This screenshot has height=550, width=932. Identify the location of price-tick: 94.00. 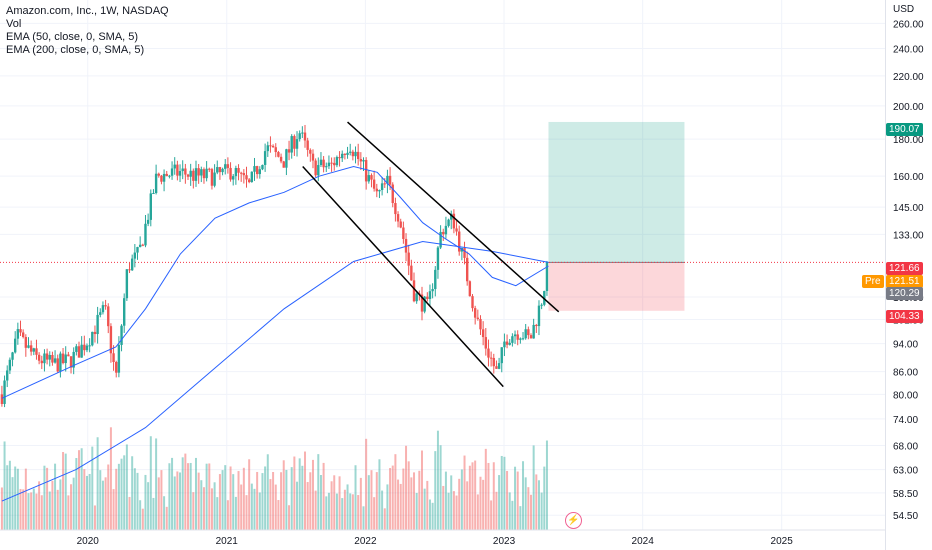
(905, 345).